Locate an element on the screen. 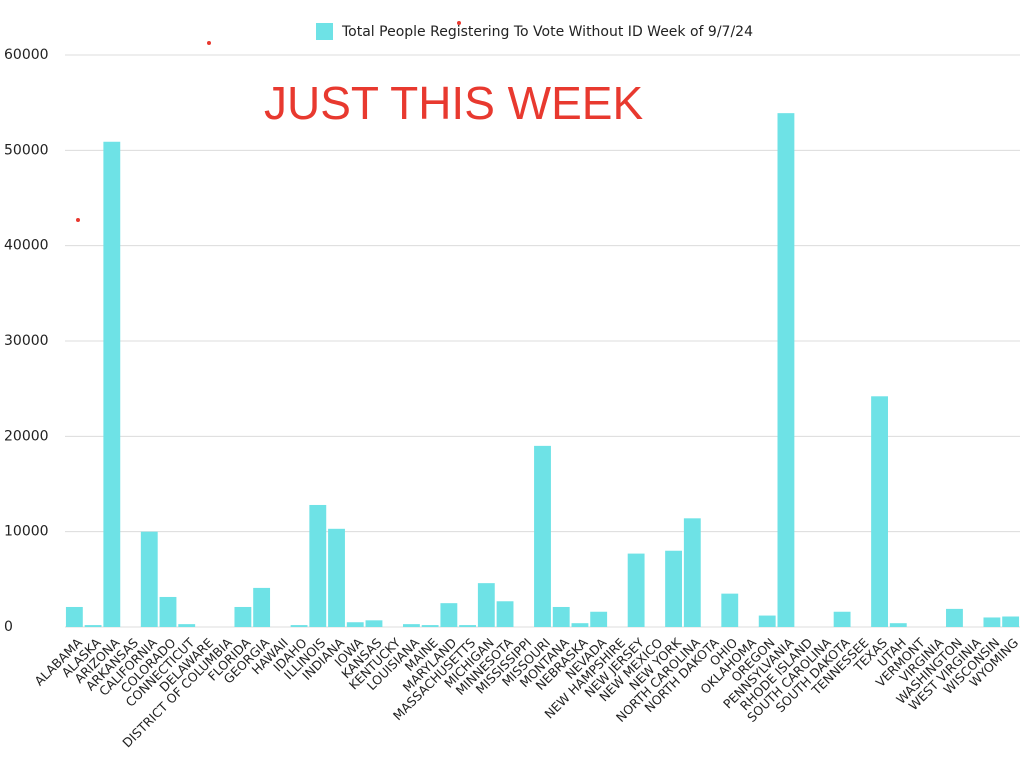 The image size is (1024, 768). y-tick-label: 30000 is located at coordinates (26, 341).